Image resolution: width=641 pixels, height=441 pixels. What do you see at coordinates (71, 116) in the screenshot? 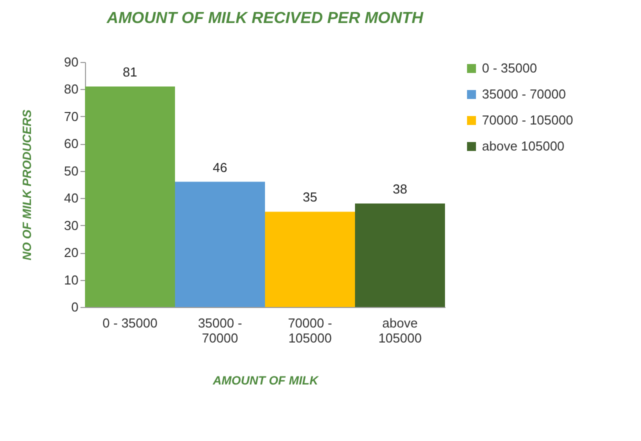
I see `y-tick-label: 70` at bounding box center [71, 116].